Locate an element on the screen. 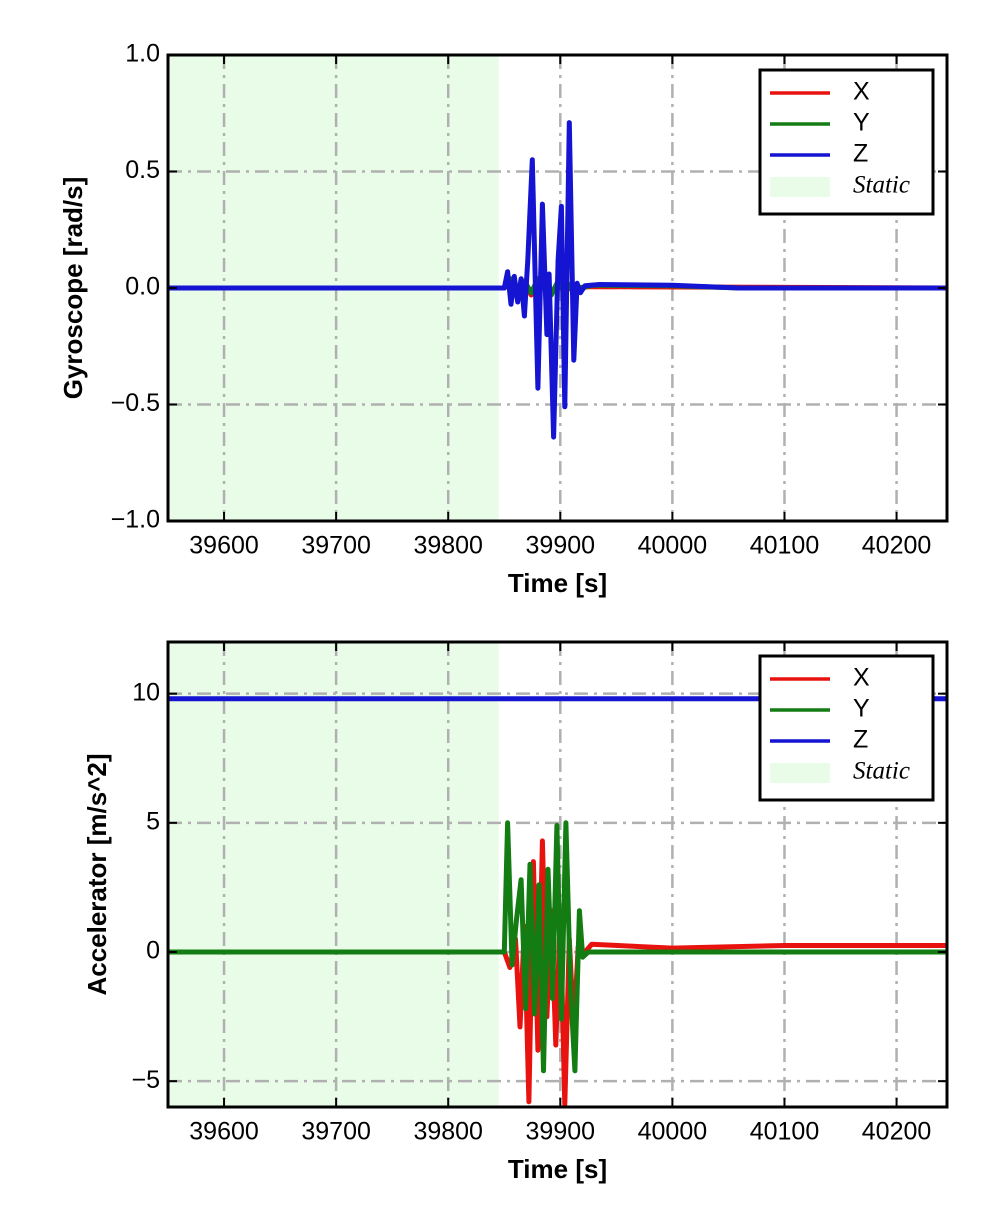 This screenshot has width=992, height=1228. y-tick-label: −1.0 is located at coordinates (135, 520).